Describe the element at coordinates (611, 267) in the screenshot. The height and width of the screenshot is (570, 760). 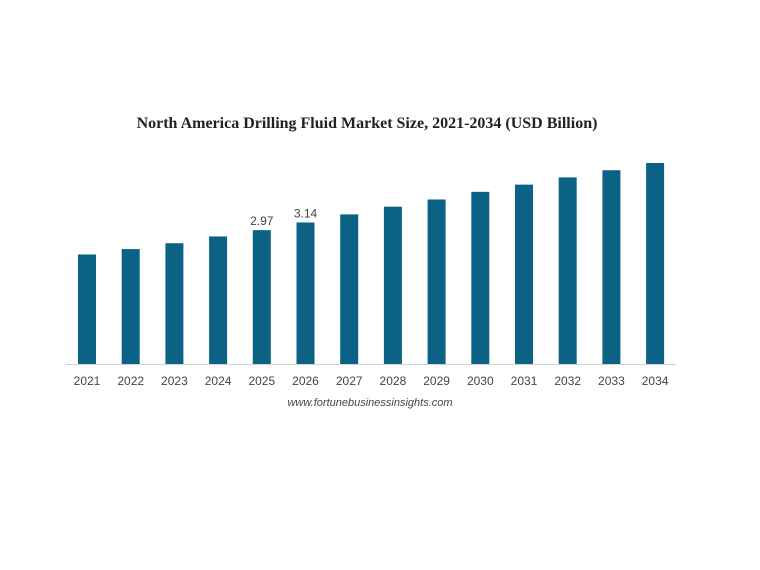
I see `bar-2033` at that location.